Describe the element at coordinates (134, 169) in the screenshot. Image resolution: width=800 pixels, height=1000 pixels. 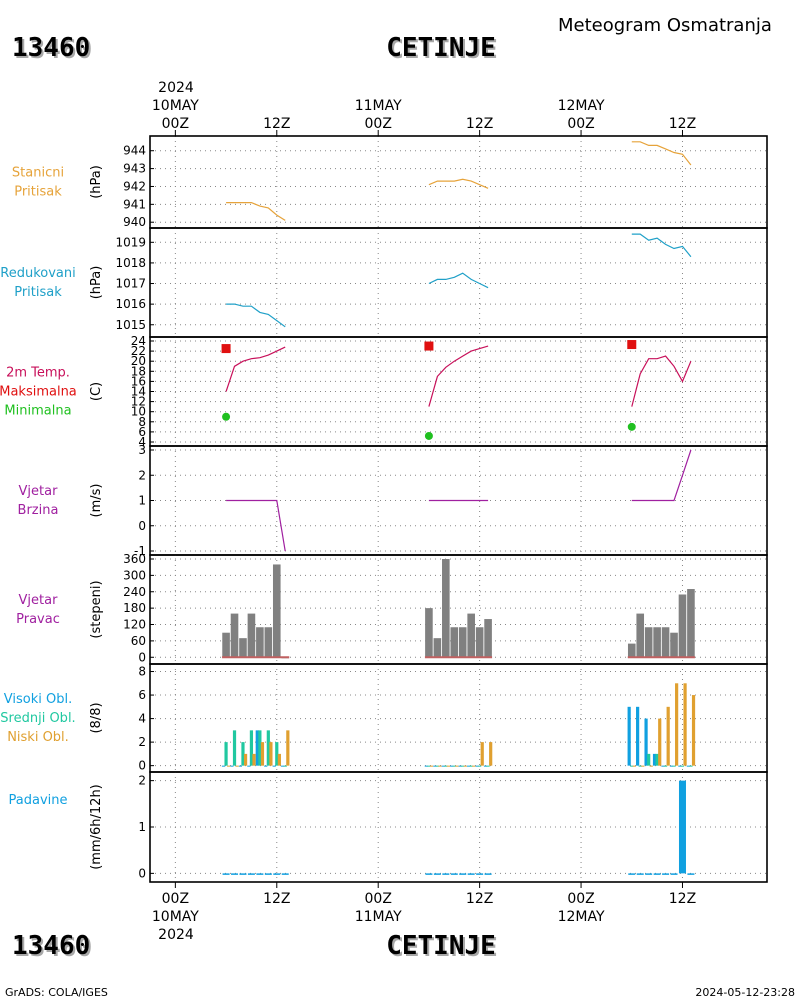
I see `y-tick-label: 943` at that location.